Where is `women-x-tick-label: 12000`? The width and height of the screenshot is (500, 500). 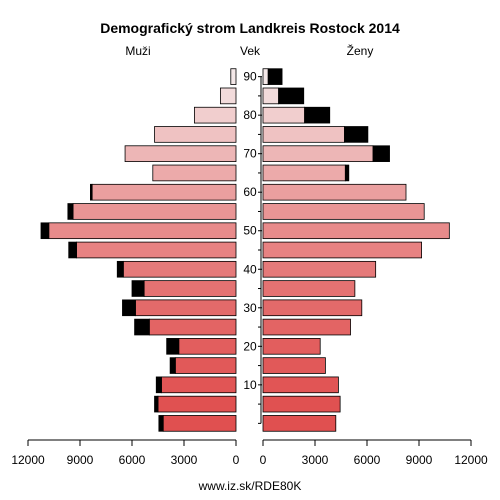
women-x-tick-label: 12000 is located at coordinates (471, 460).